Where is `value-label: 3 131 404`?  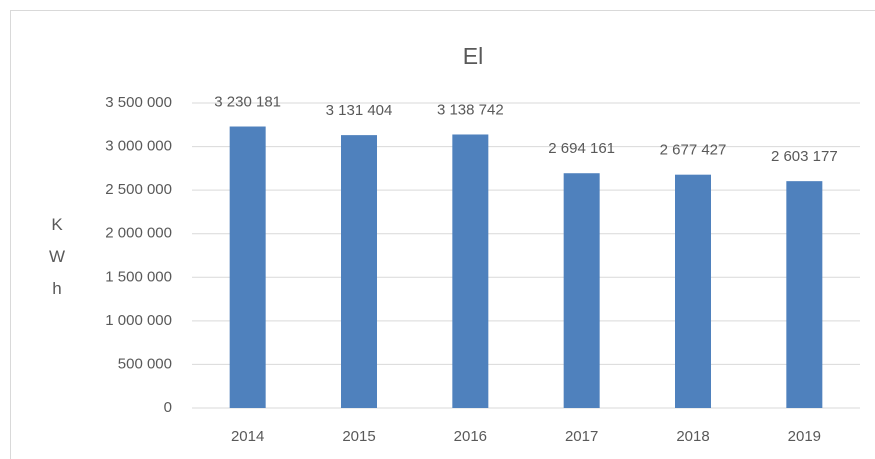
value-label: 3 131 404 is located at coordinates (359, 110).